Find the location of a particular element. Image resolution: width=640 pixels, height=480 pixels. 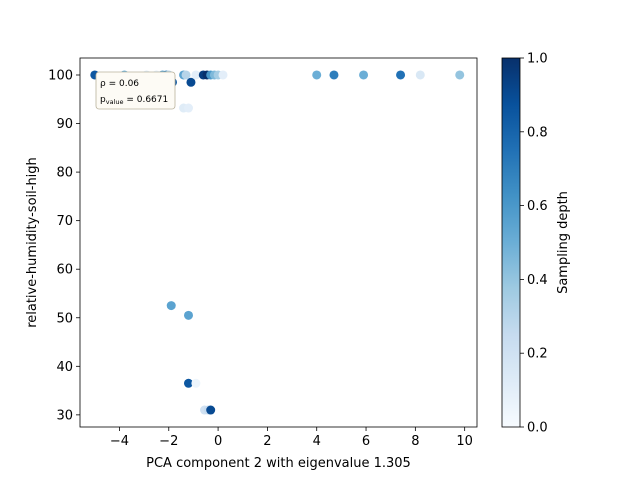

stats-box is located at coordinates (135, 90).